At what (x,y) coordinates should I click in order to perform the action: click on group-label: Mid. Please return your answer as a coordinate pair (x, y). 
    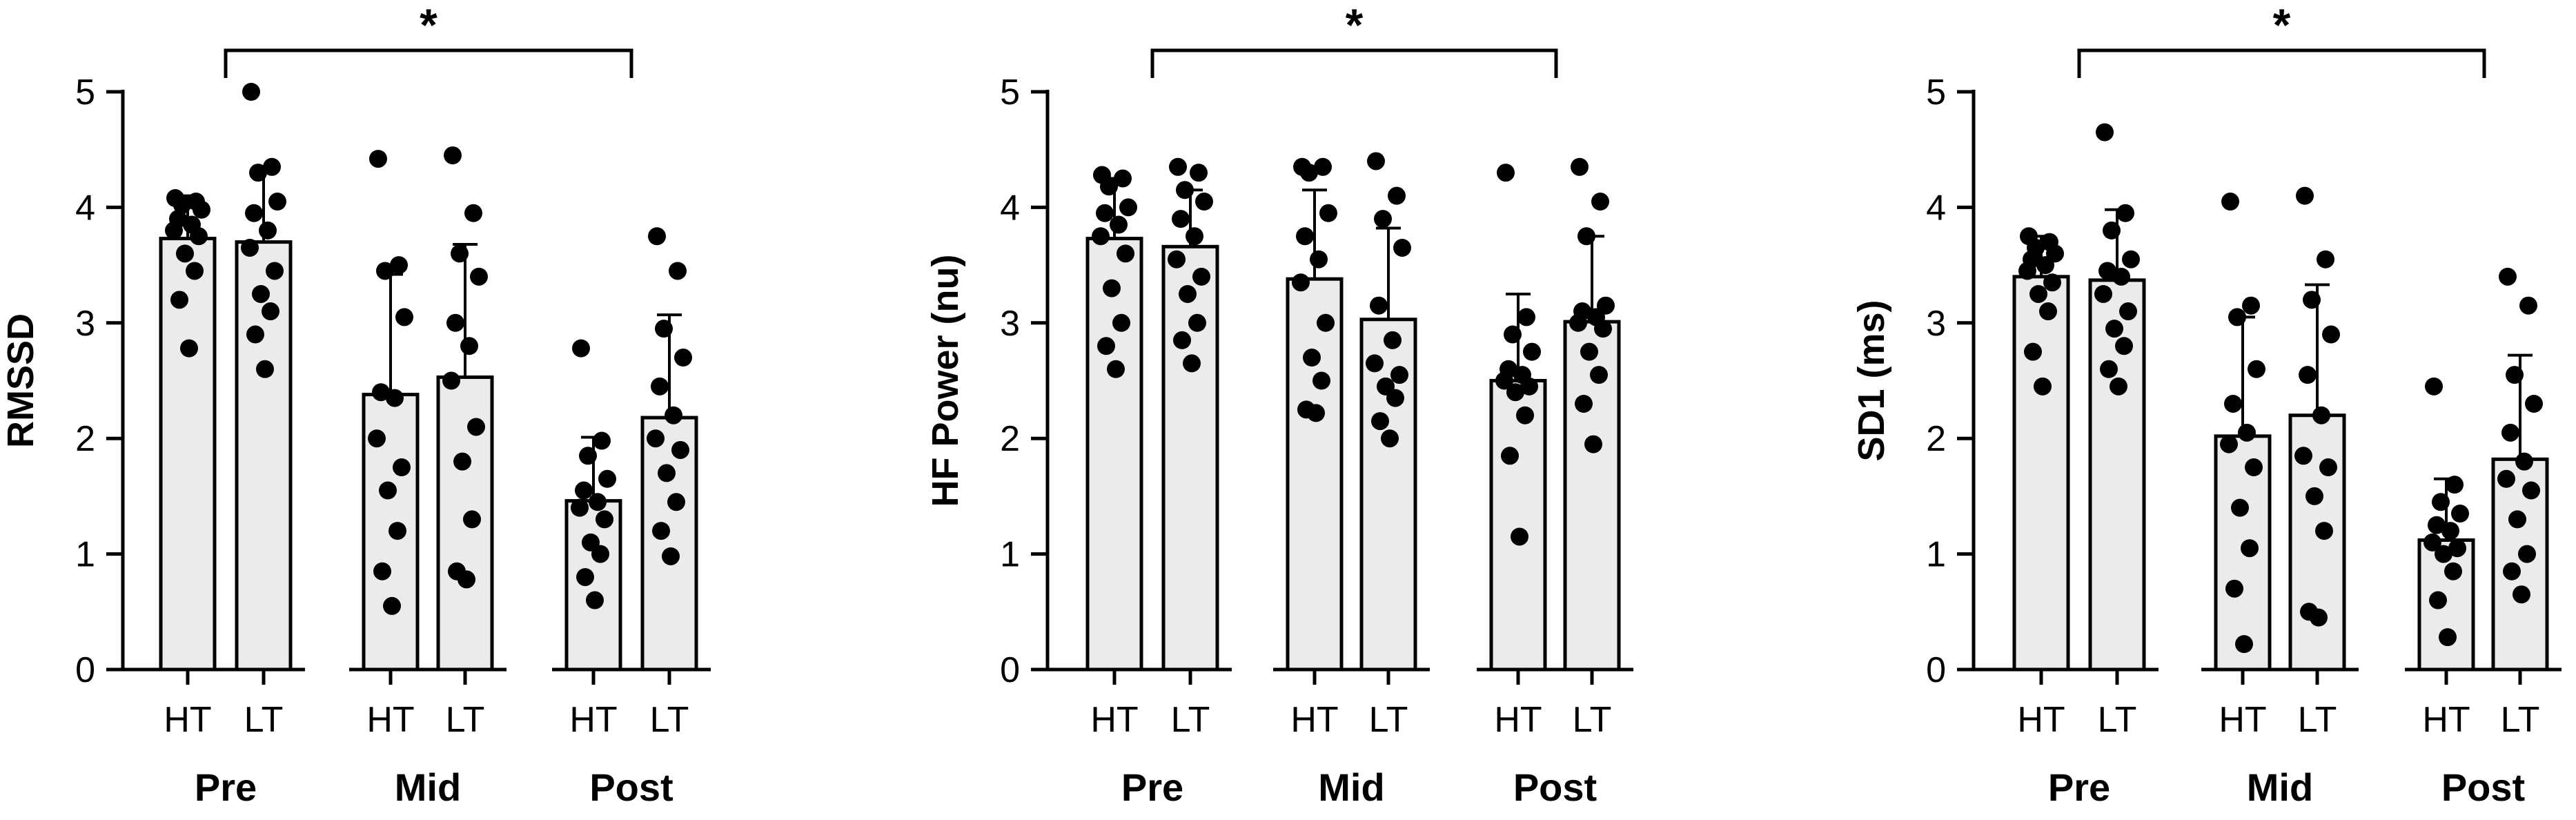
    Looking at the image, I should click on (2280, 787).